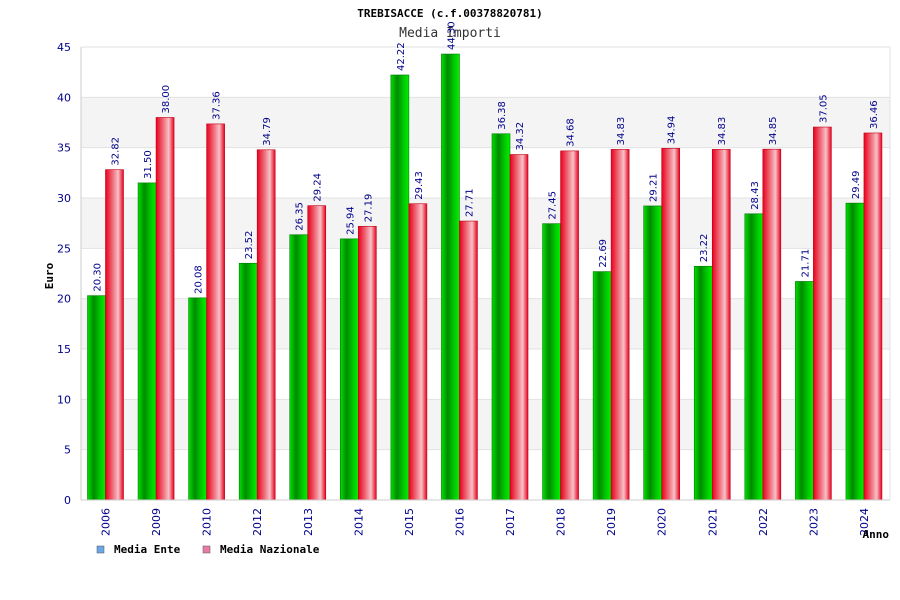  I want to click on data-label: 29.21, so click(654, 187).